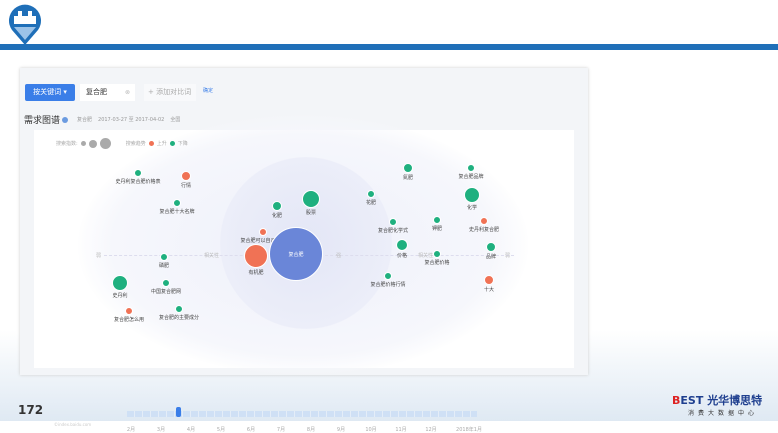 Image resolution: width=778 pixels, height=433 pixels. I want to click on timeline-month: 11月, so click(401, 430).